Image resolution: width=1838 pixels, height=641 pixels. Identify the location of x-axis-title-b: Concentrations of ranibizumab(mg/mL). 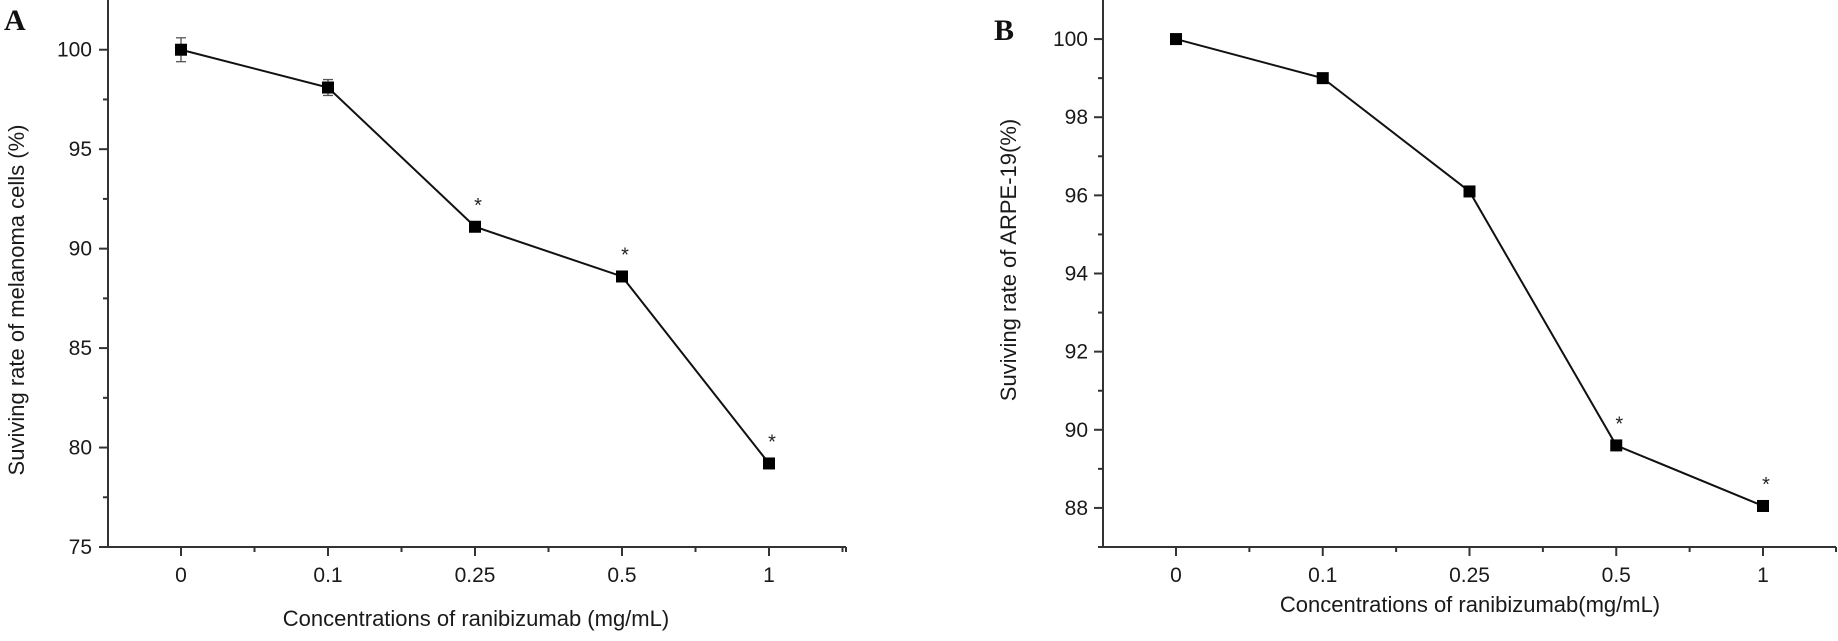
(1470, 604).